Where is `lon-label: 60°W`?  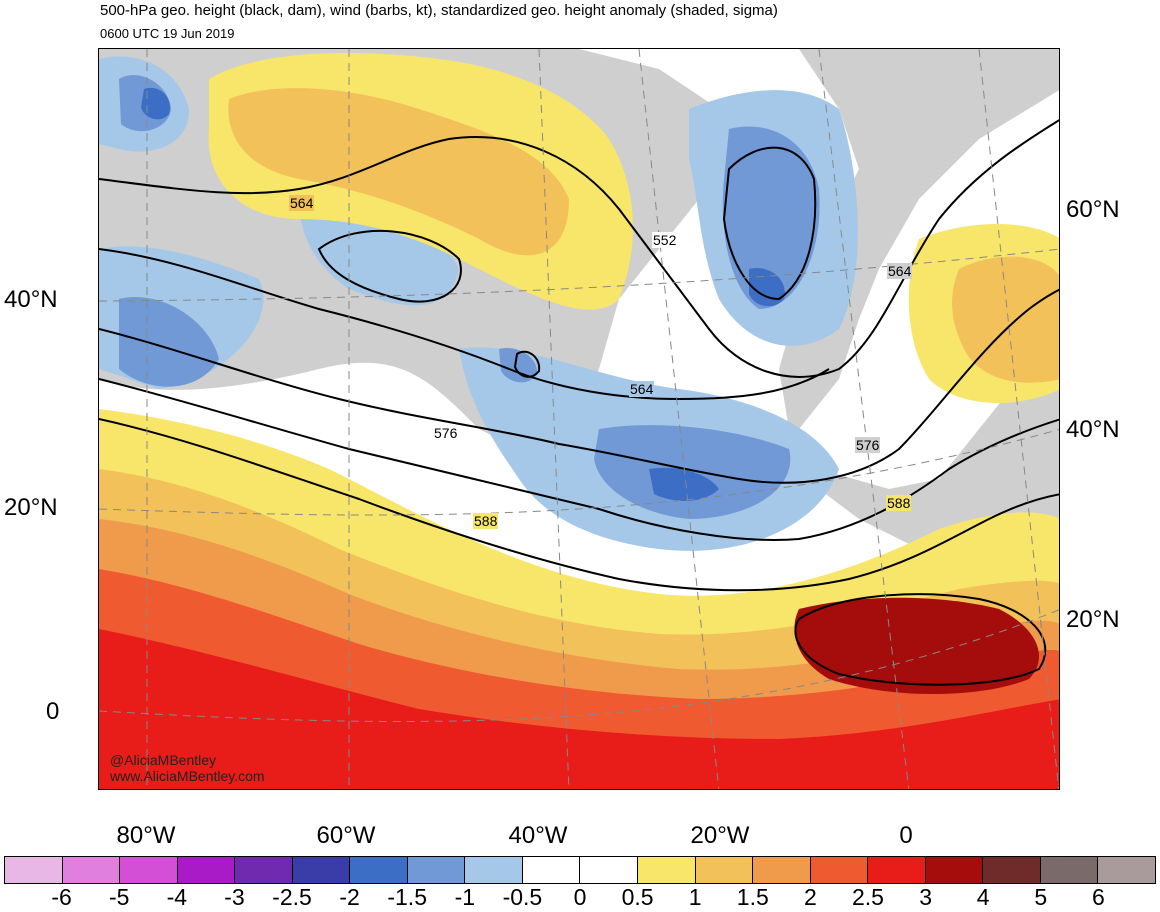 lon-label: 60°W is located at coordinates (346, 835).